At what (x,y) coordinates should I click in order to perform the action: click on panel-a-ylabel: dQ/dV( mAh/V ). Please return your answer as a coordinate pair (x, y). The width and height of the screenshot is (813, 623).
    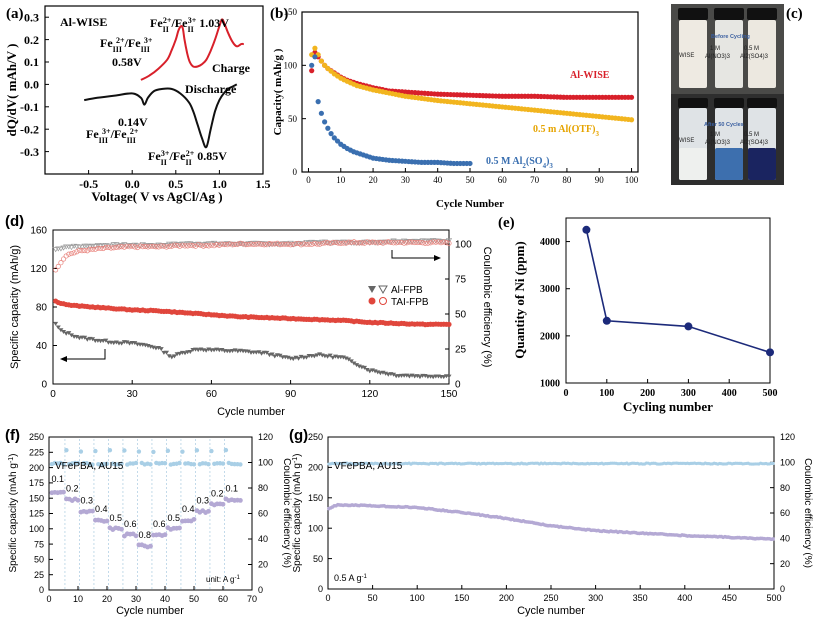
    Looking at the image, I should click on (11, 90).